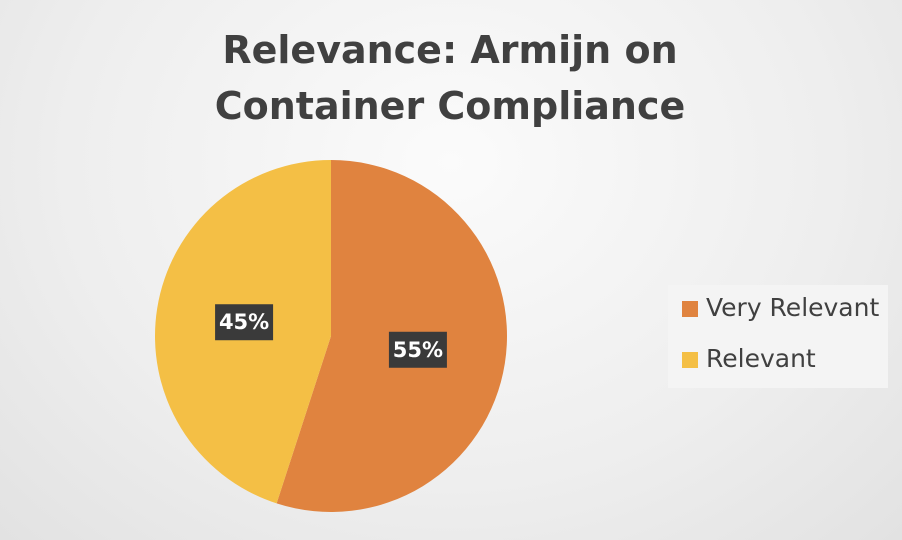 The height and width of the screenshot is (540, 902). I want to click on data-label: 45%, so click(244, 322).